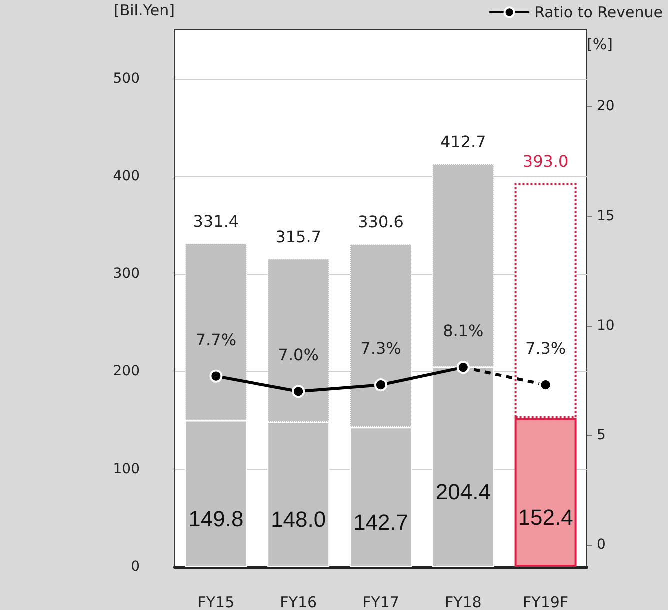 Image resolution: width=668 pixels, height=610 pixels. What do you see at coordinates (606, 106) in the screenshot?
I see `y2-tick-label: 20` at bounding box center [606, 106].